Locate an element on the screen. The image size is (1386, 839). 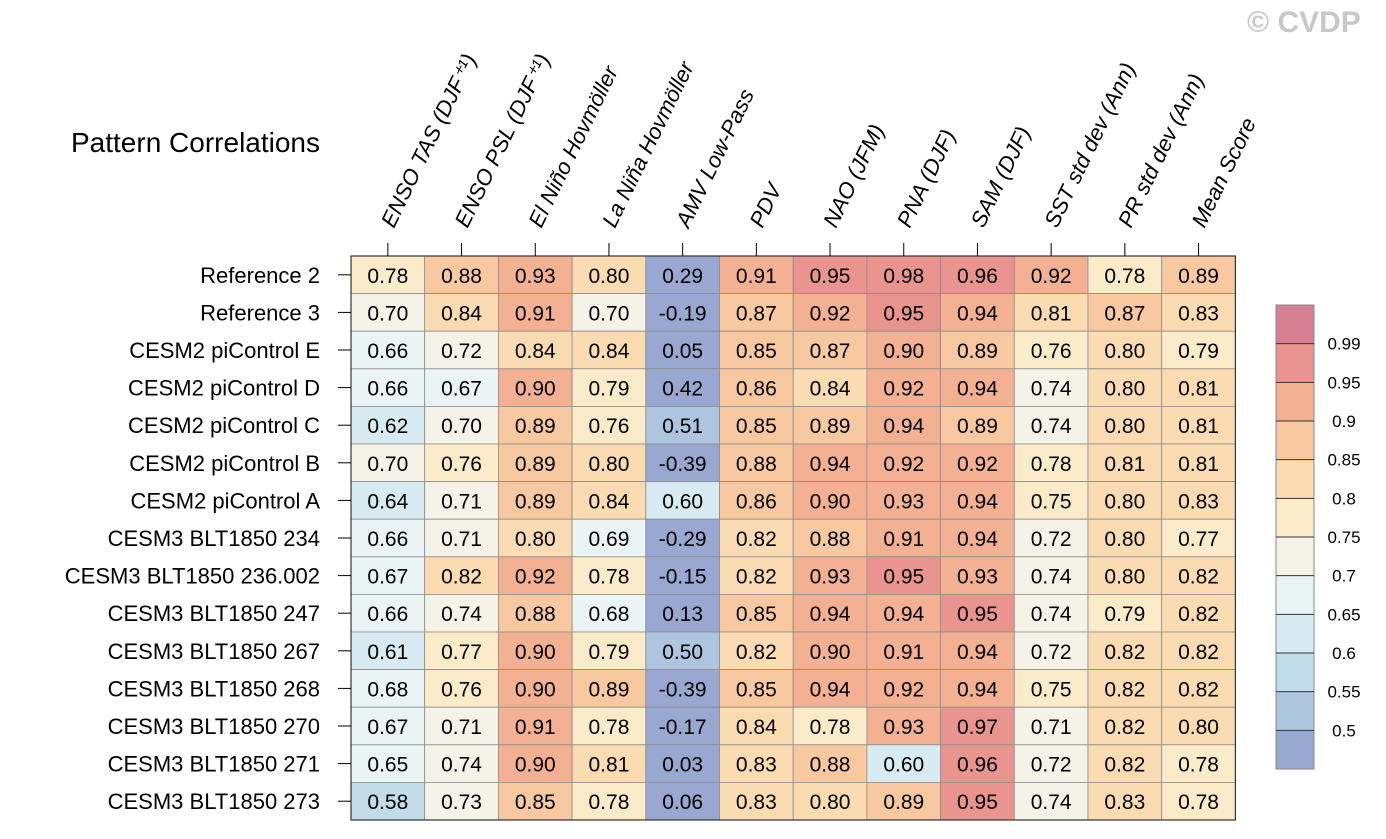
cell-value-label: 0.60 is located at coordinates (682, 501).